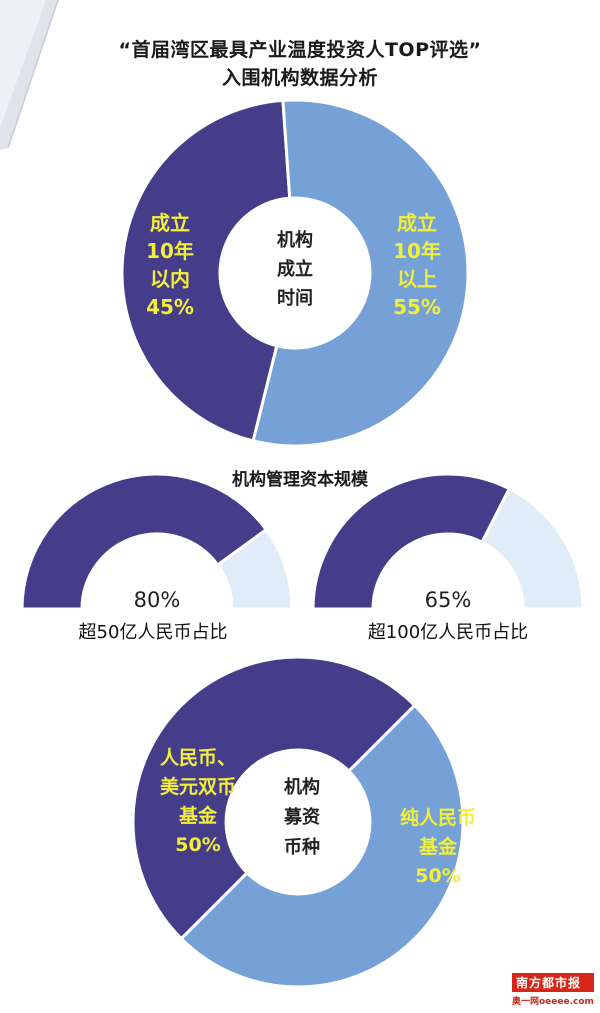  What do you see at coordinates (553, 1002) in the screenshot?
I see `logo-site: 奥一网oeeee.com` at bounding box center [553, 1002].